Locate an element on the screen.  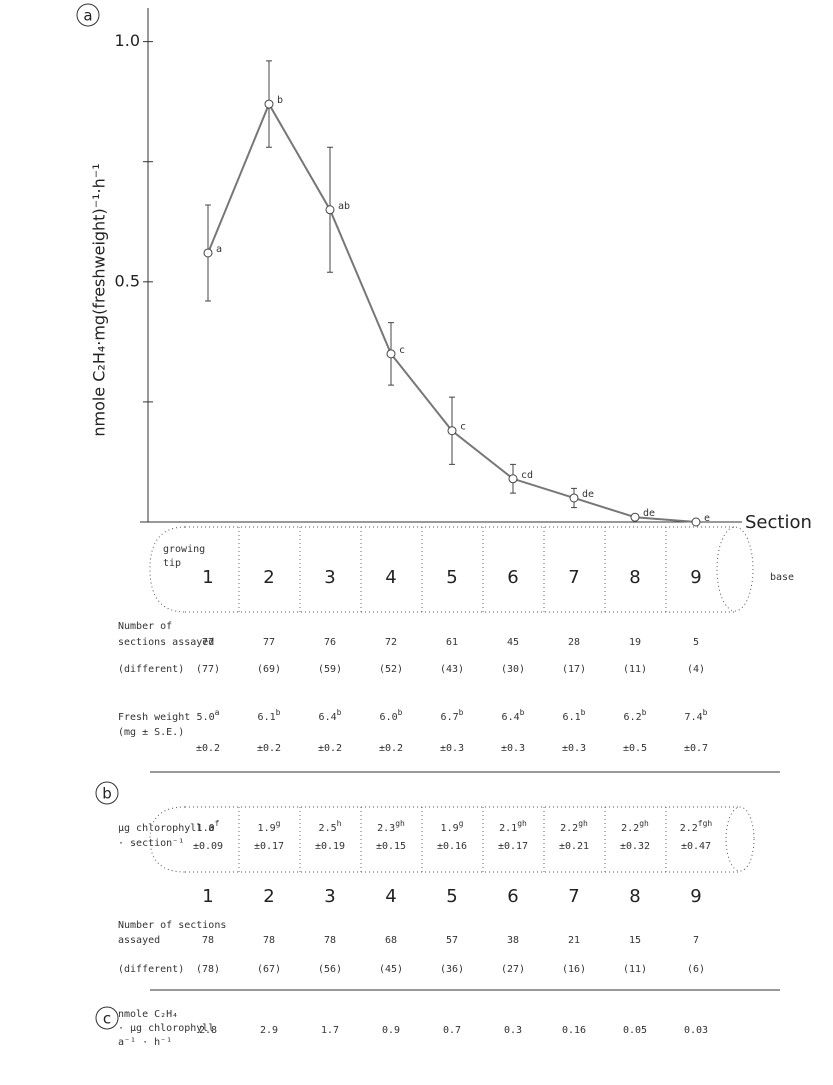
point-label: de is located at coordinates (588, 494).